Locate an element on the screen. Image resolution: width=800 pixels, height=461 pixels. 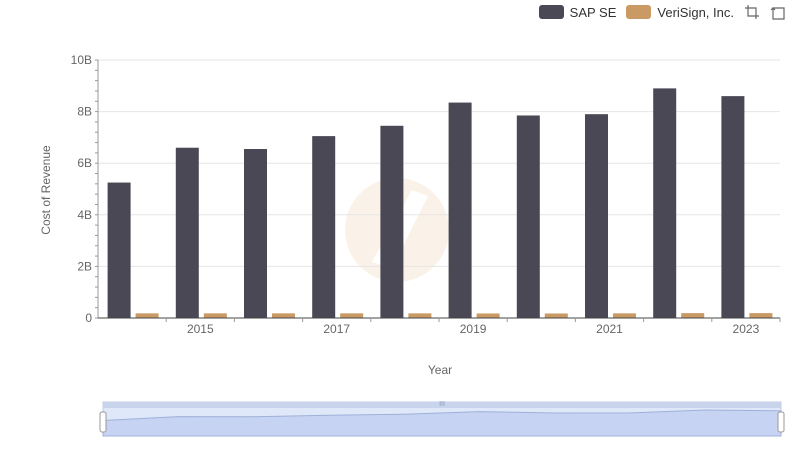
y-tick-label: 8B is located at coordinates (84, 112).